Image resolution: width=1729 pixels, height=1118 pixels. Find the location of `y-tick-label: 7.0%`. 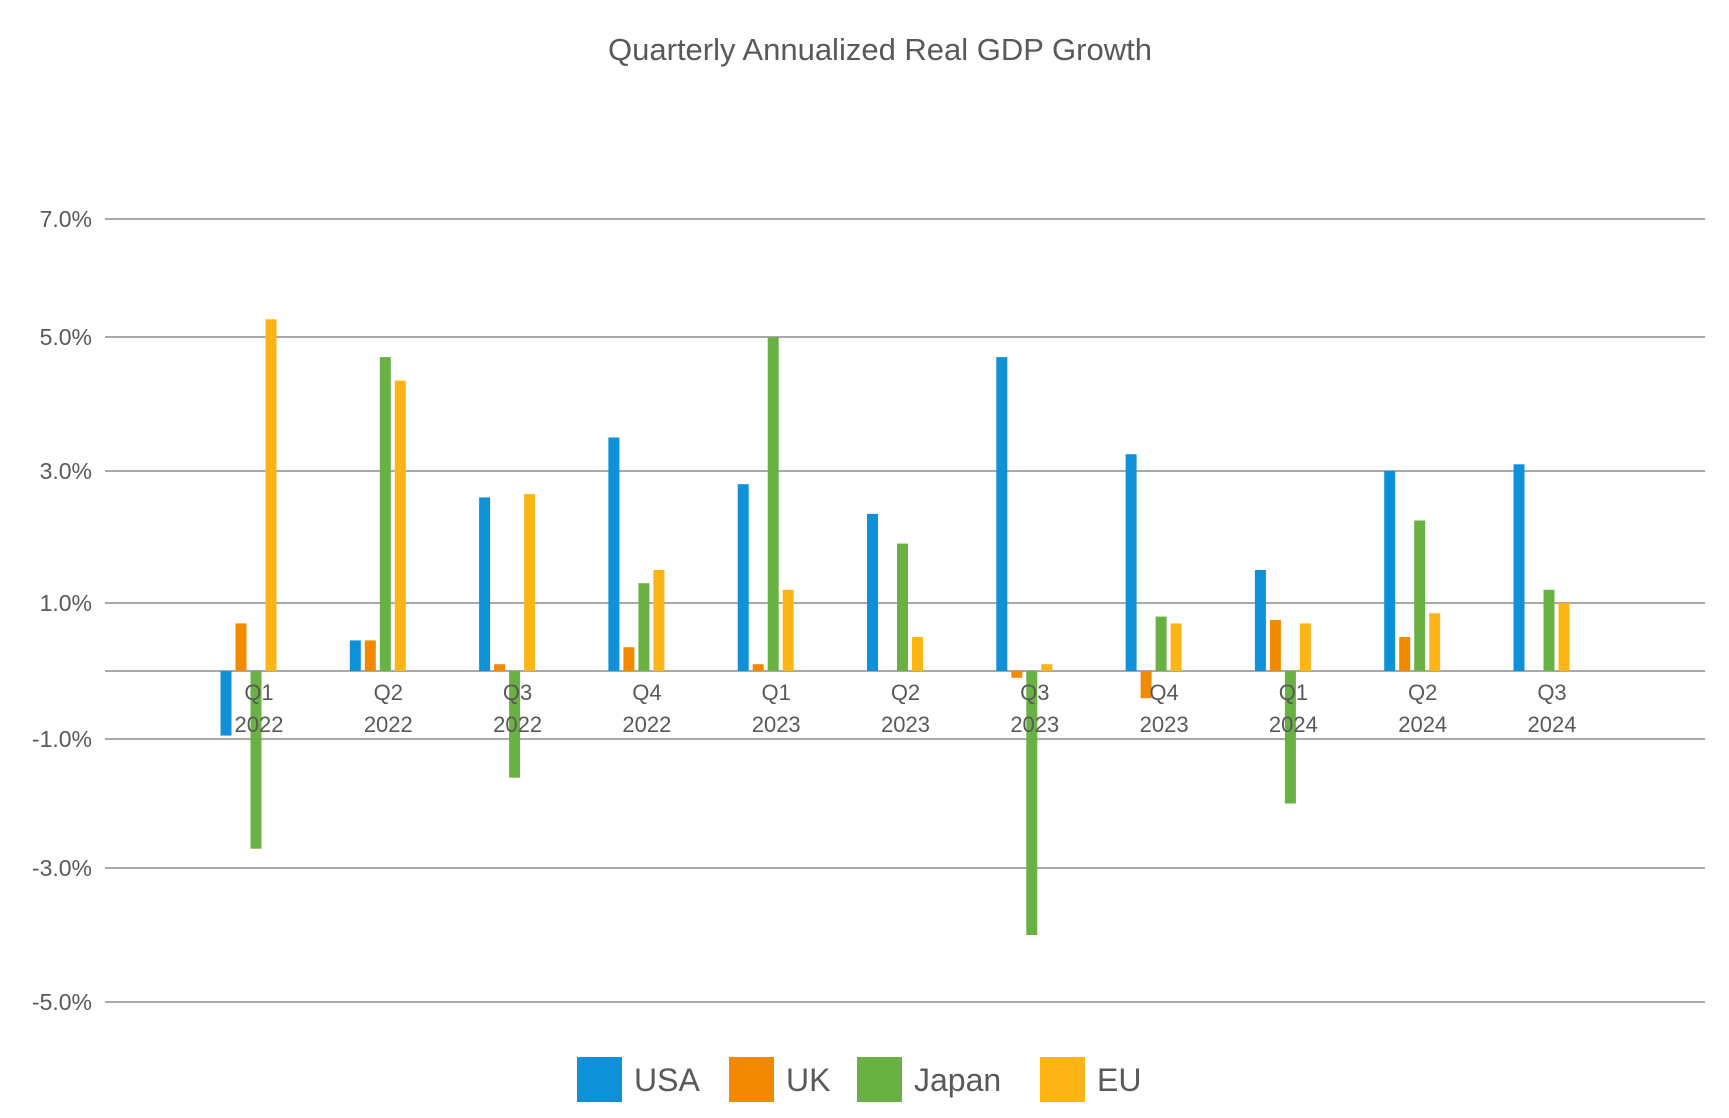

y-tick-label: 7.0% is located at coordinates (66, 219).